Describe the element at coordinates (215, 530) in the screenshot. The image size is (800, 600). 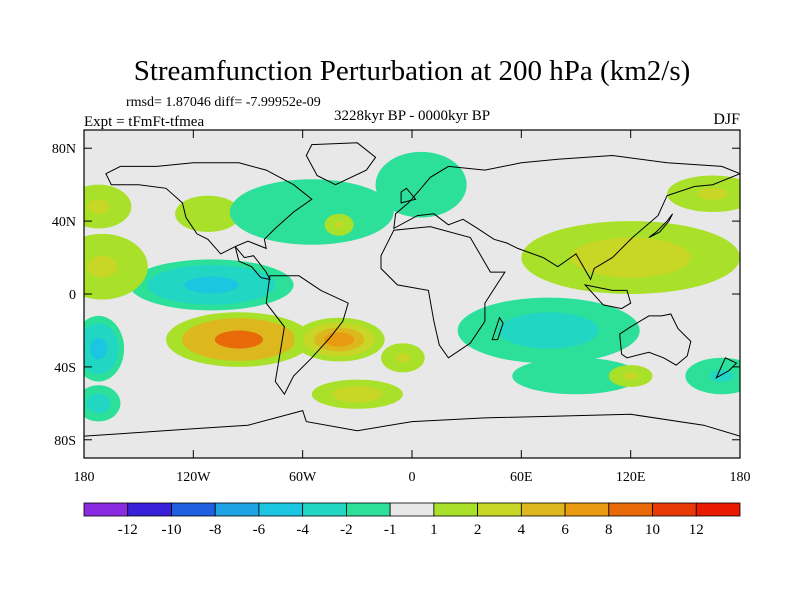
I see `colorbar-label: -8` at that location.